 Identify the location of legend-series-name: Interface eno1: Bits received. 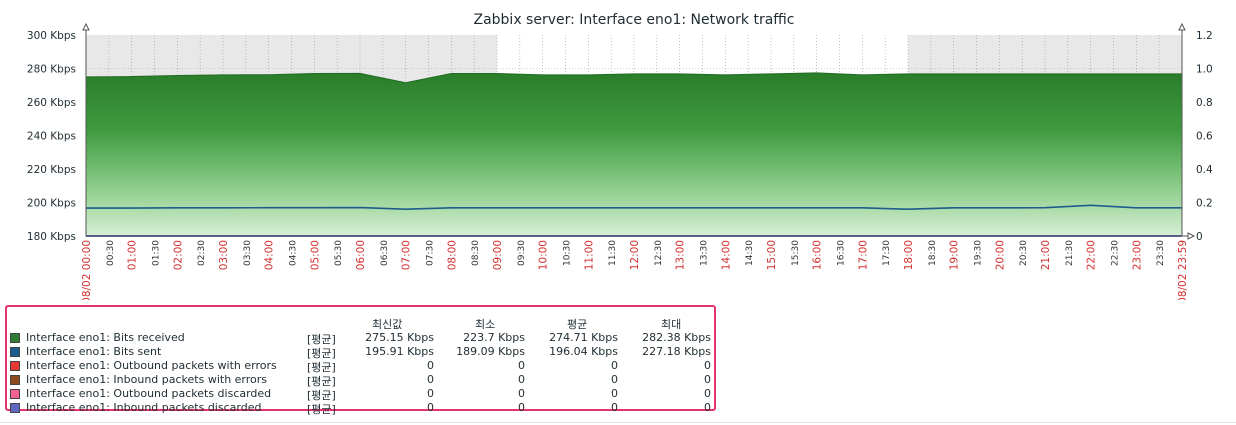
(105, 337).